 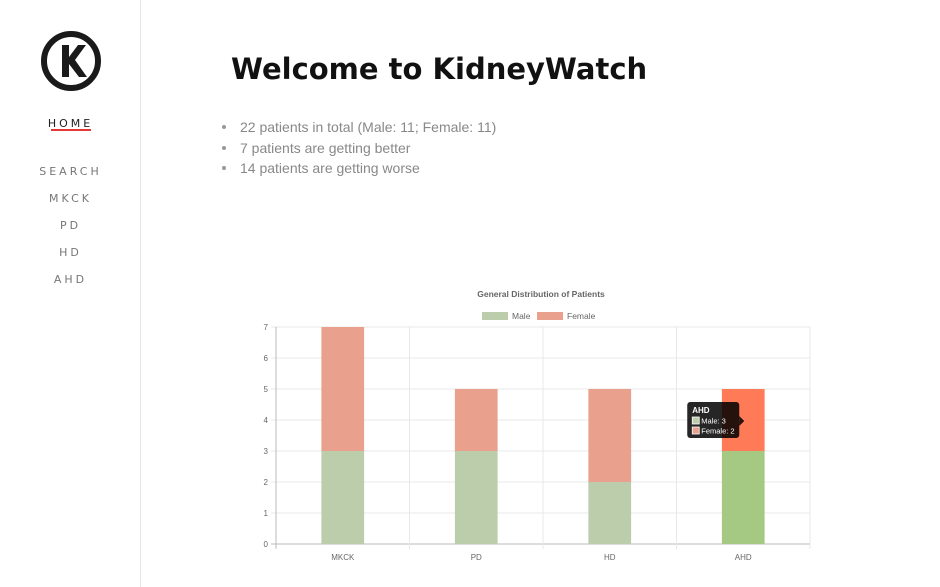 What do you see at coordinates (521, 316) in the screenshot?
I see `legend-label-male: Male` at bounding box center [521, 316].